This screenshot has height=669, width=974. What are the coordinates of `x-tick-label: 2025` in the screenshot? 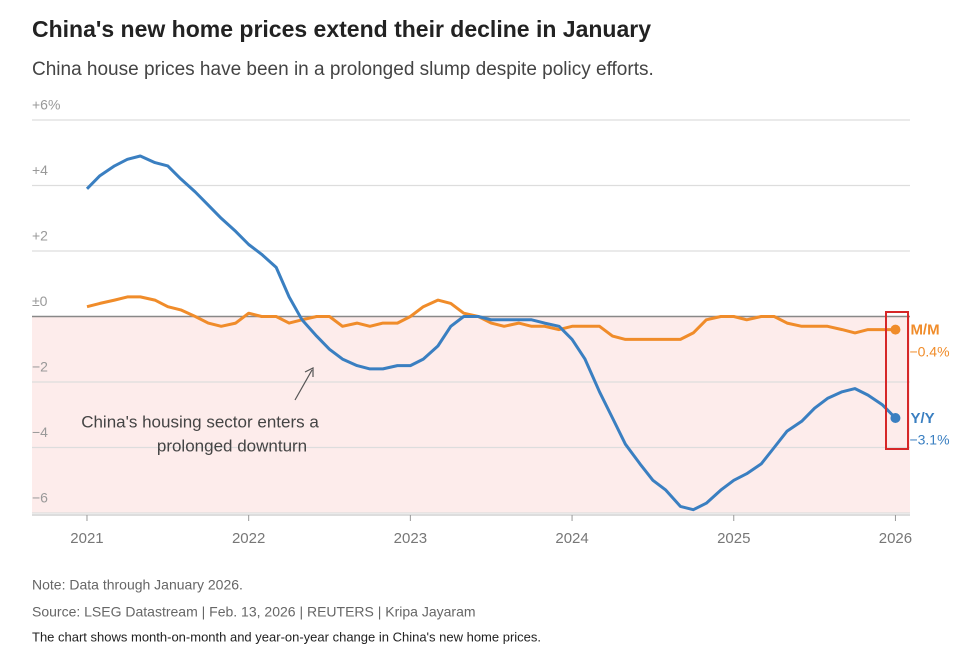 It's located at (733, 538).